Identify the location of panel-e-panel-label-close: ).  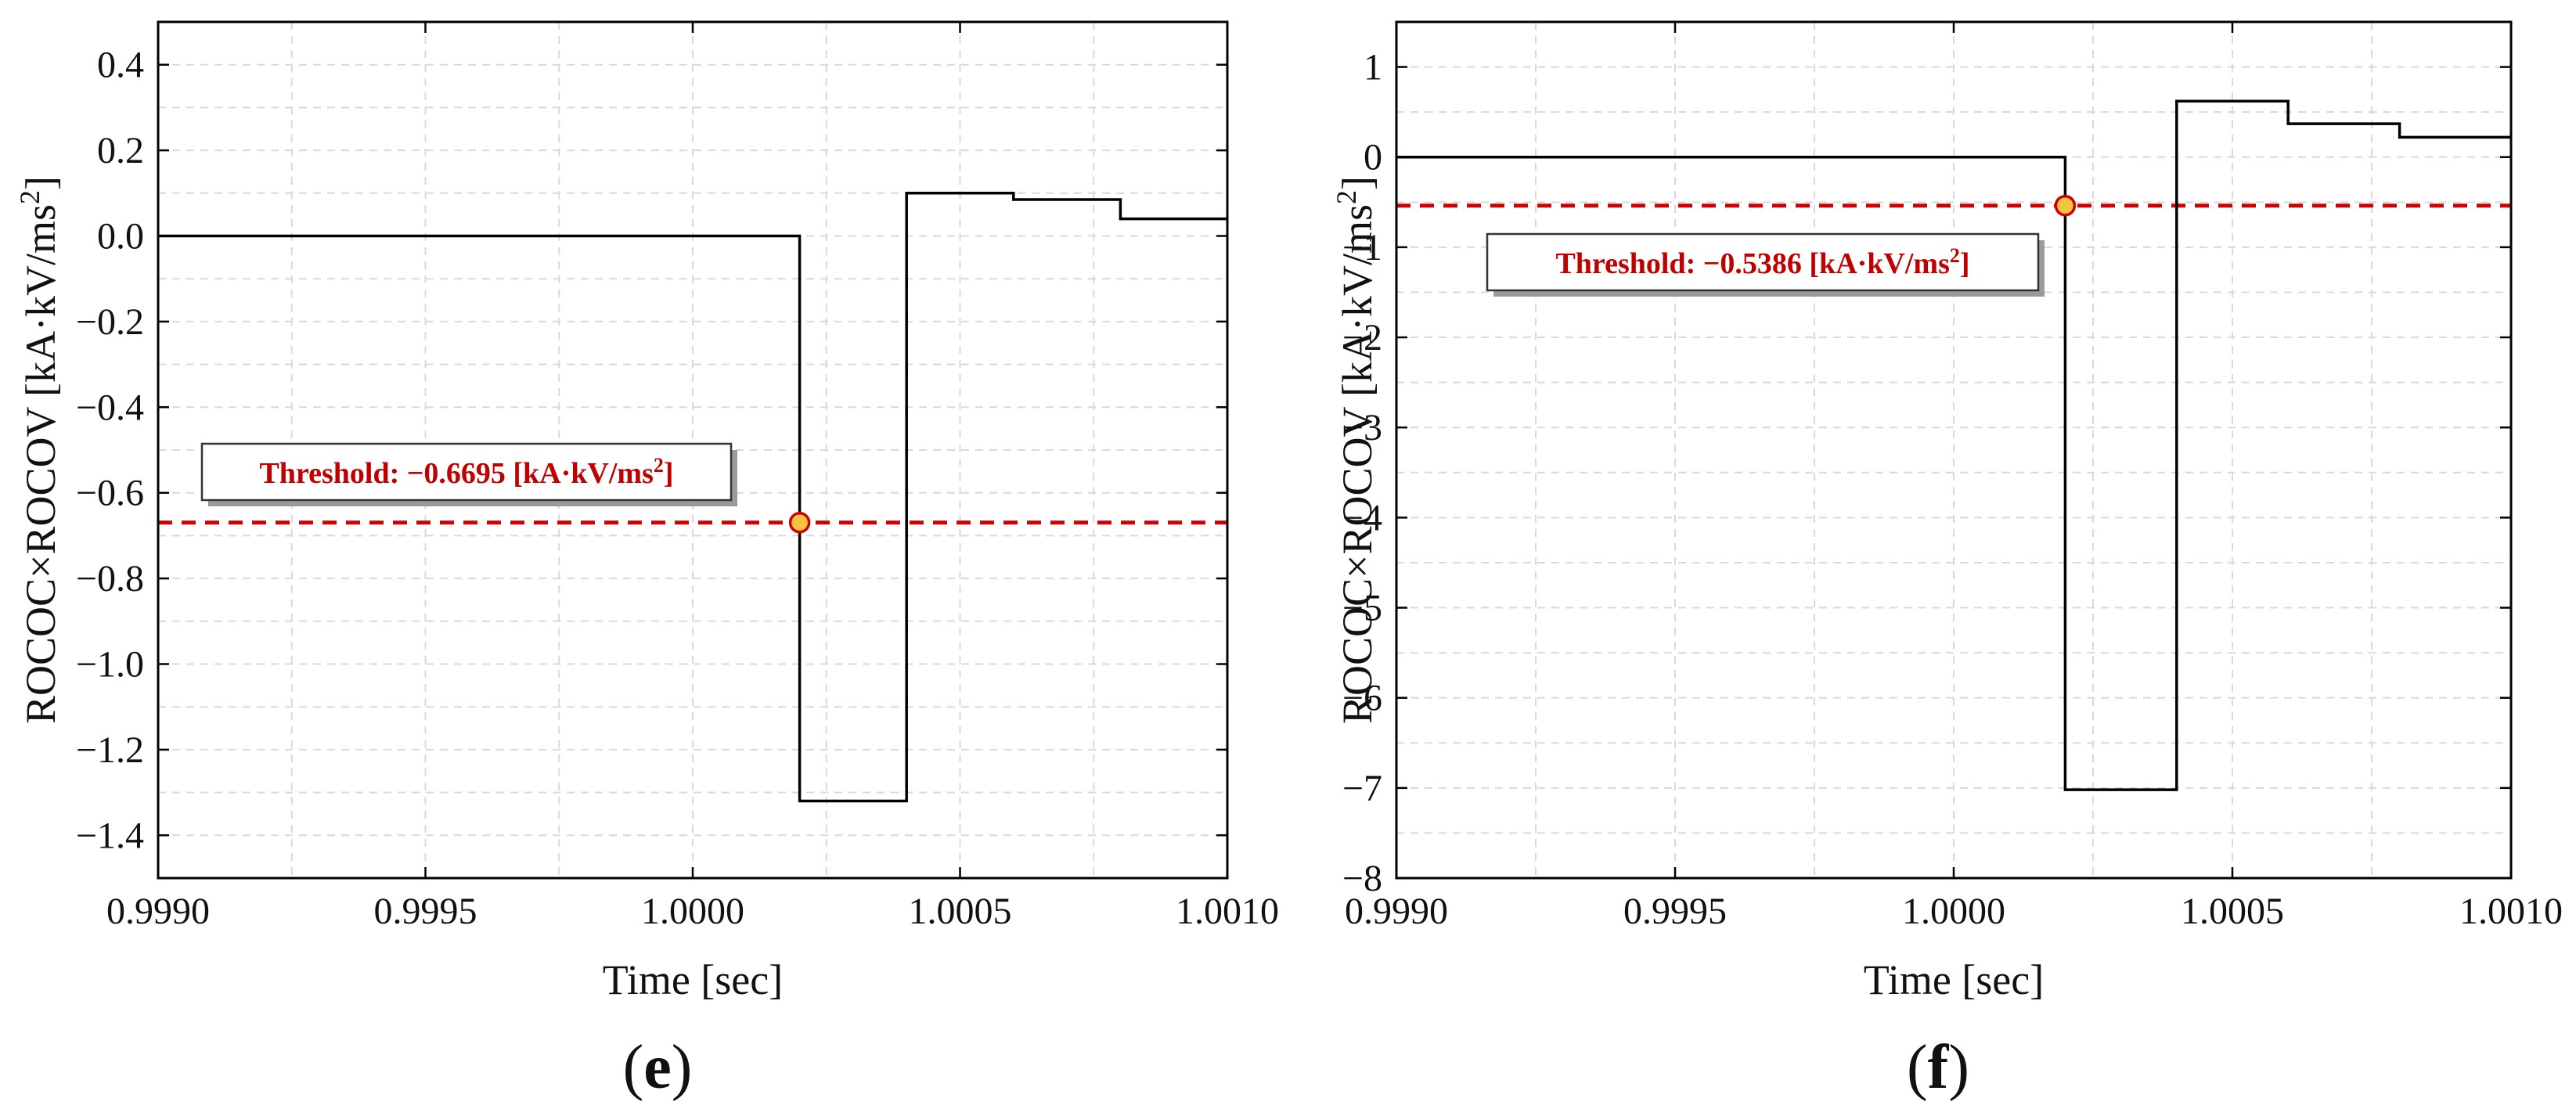
(682, 1067).